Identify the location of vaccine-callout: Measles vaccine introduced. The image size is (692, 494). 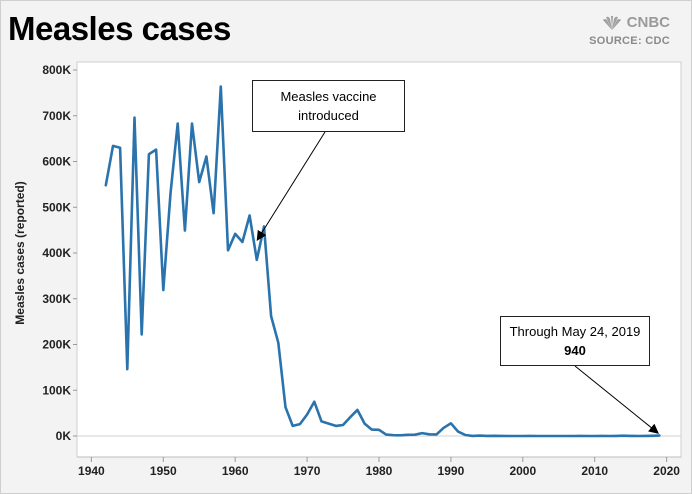
(328, 106).